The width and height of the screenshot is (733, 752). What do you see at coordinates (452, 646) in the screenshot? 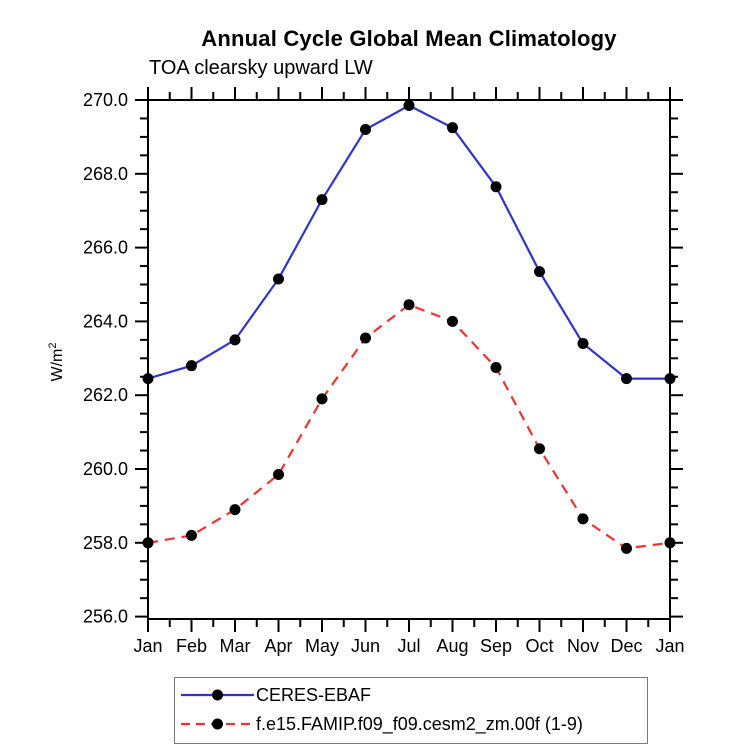
I see `x-tick-label: Aug` at bounding box center [452, 646].